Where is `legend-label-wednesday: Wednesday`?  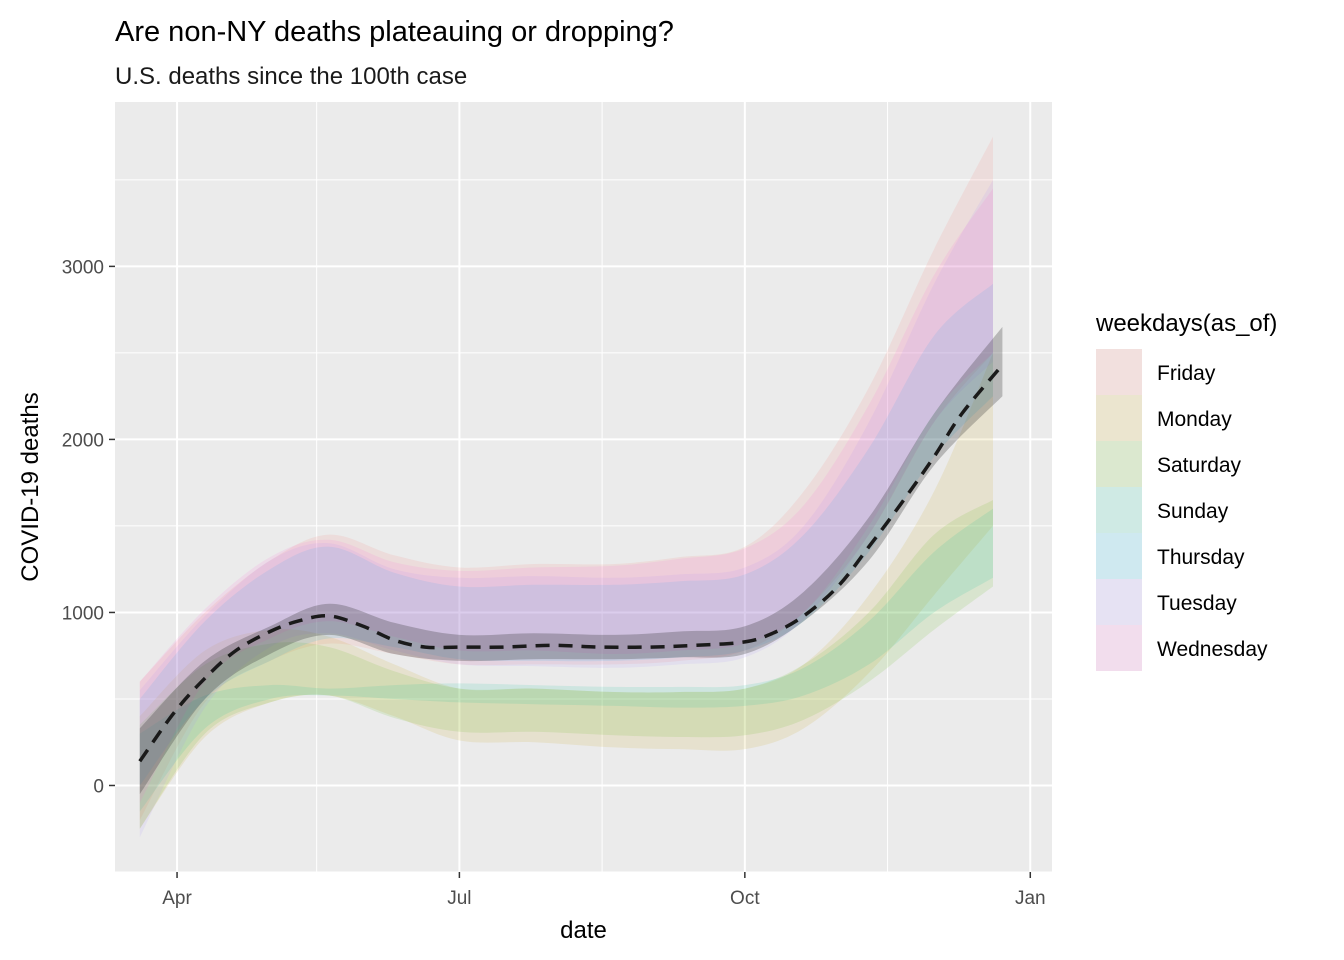 legend-label-wednesday: Wednesday is located at coordinates (1212, 649).